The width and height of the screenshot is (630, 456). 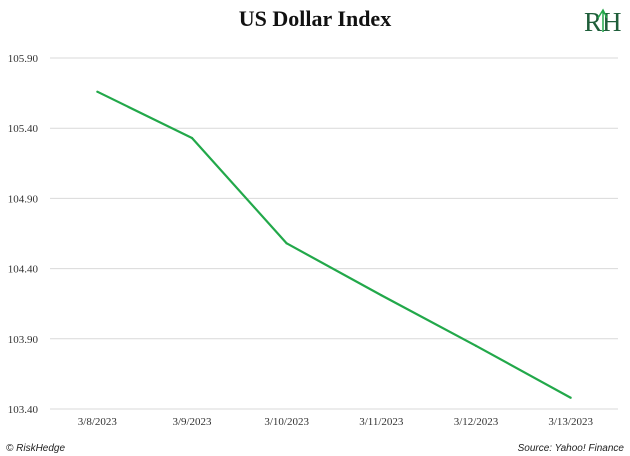 What do you see at coordinates (23, 340) in the screenshot?
I see `y-tick-label: 103.90` at bounding box center [23, 340].